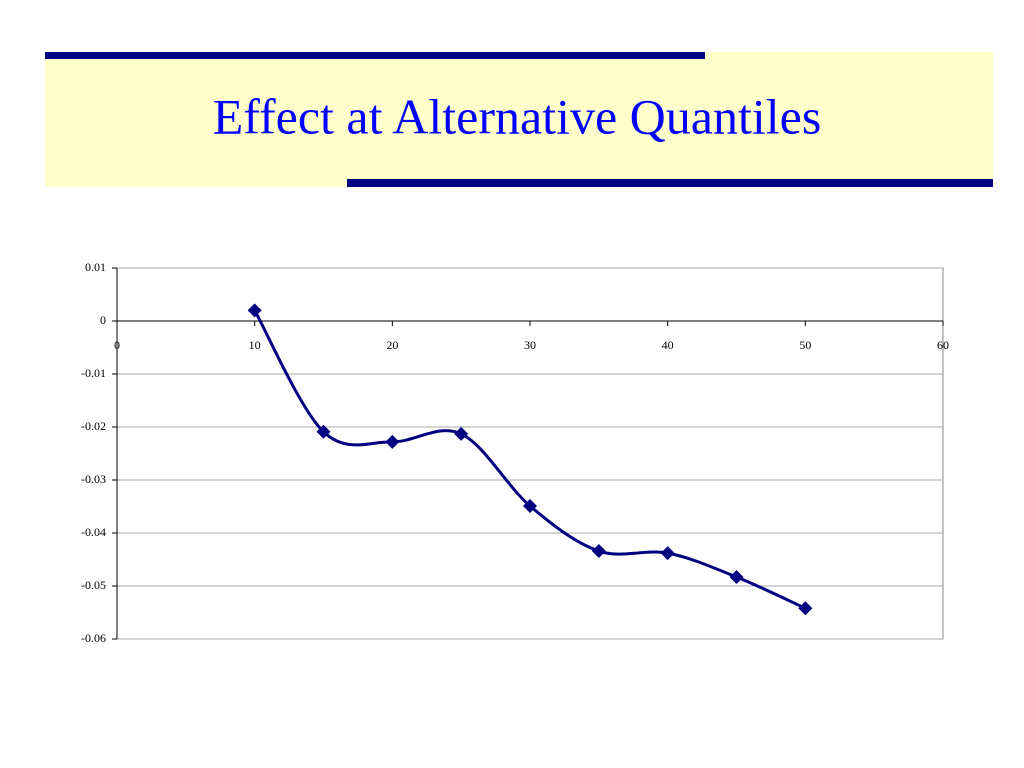 This screenshot has height=768, width=1024. Describe the element at coordinates (392, 345) in the screenshot. I see `x-tick-label: 20` at that location.